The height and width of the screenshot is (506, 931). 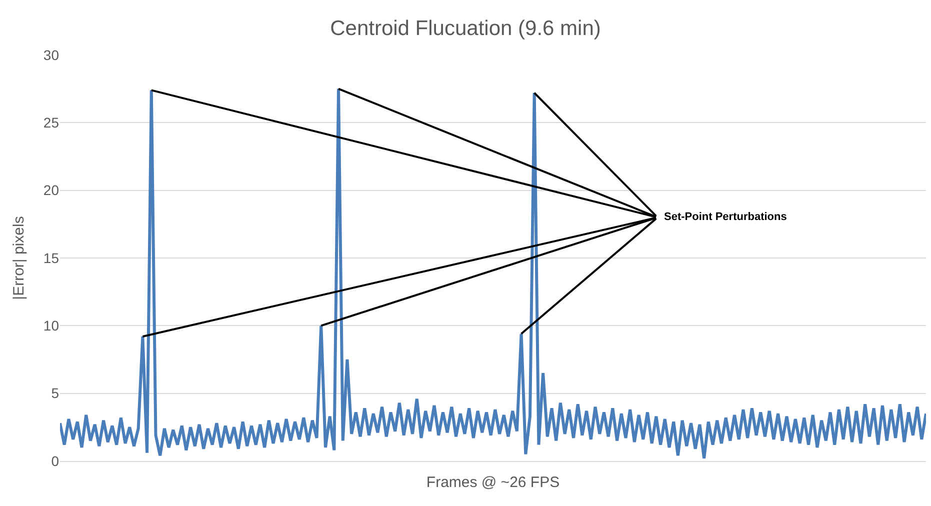 I want to click on y-tick-label: 5, so click(x=55, y=393).